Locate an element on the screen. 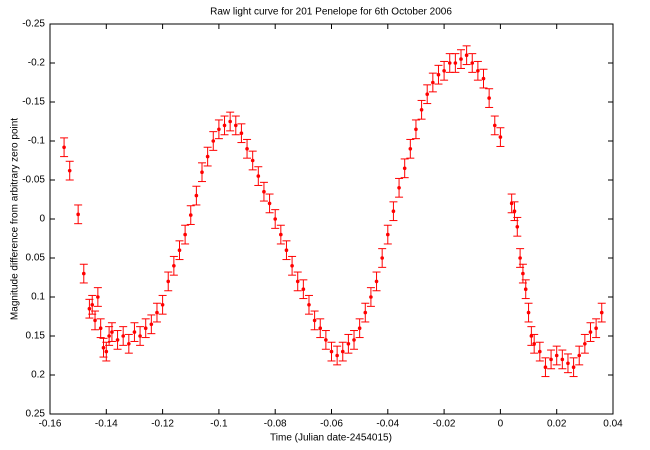  y-tick-label: 0.15 is located at coordinates (36, 336).